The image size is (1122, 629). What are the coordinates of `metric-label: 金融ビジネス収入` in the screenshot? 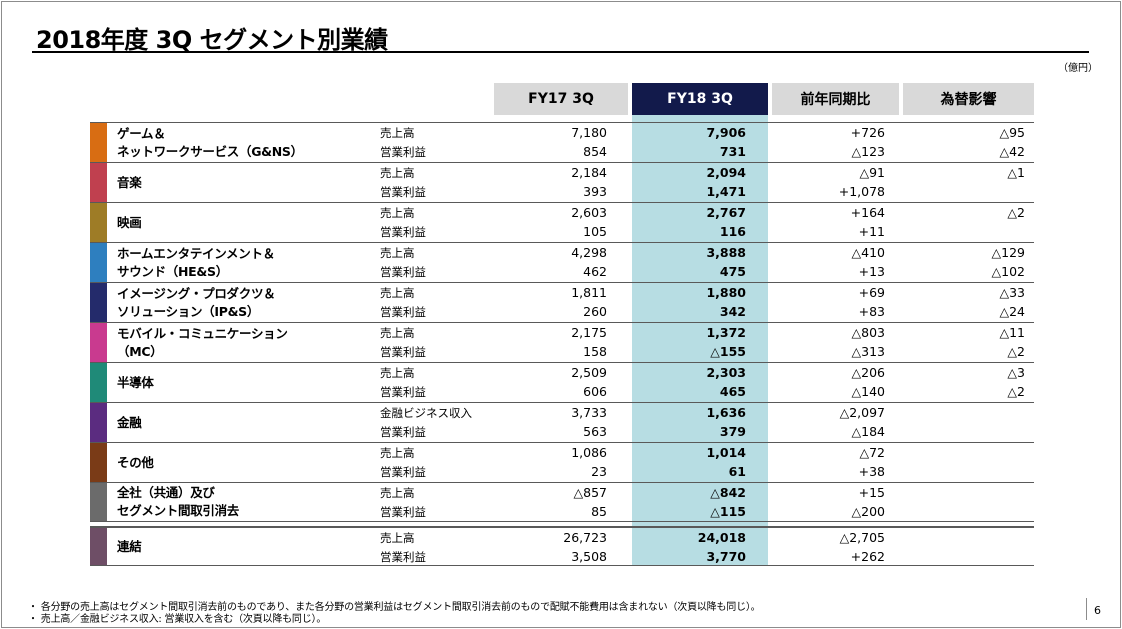 It's located at (426, 413).